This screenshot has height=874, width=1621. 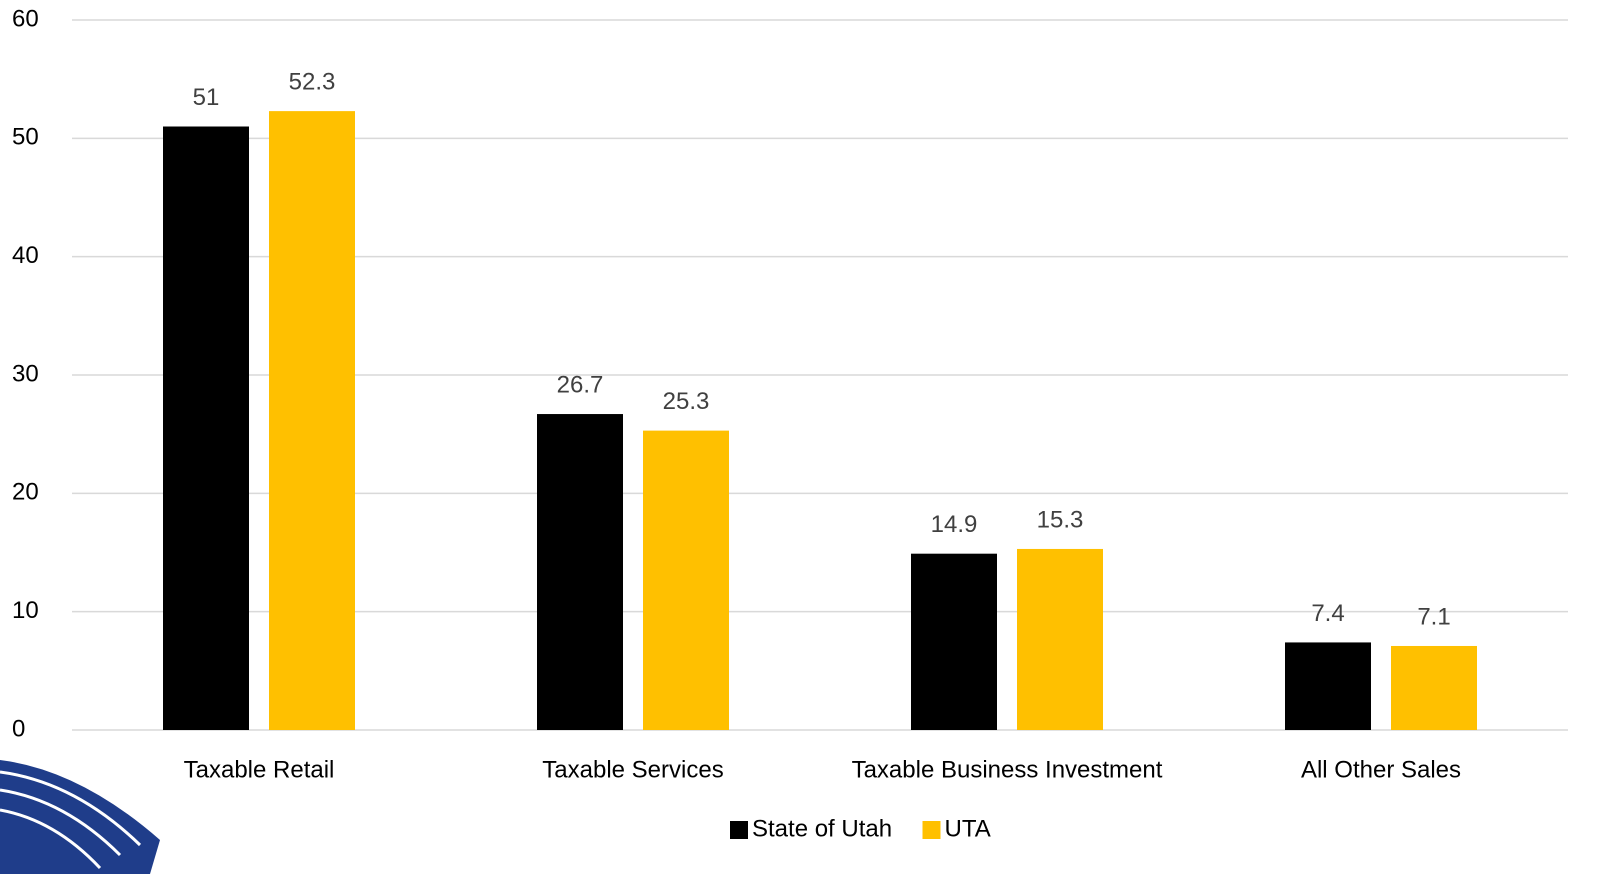 What do you see at coordinates (25, 137) in the screenshot?
I see `y-tick-label: 50` at bounding box center [25, 137].